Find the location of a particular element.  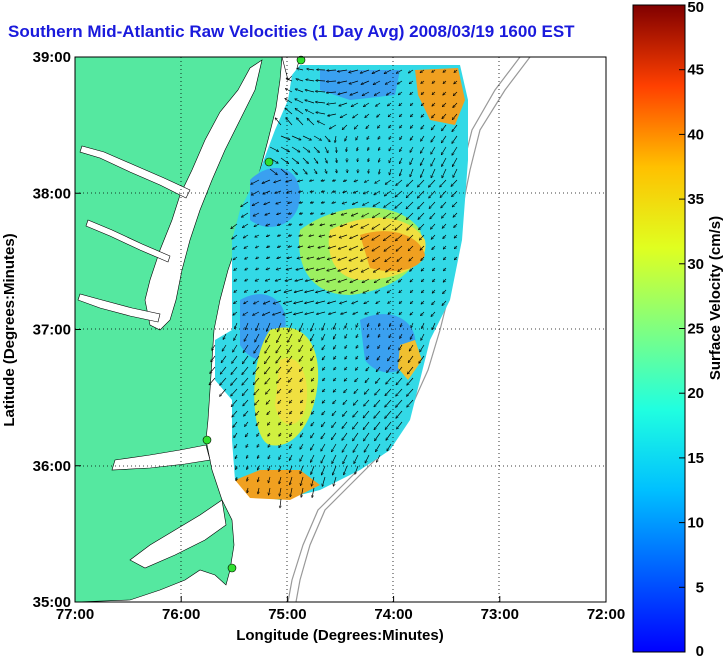

colorbar-tick-label: 25 is located at coordinates (695, 329).